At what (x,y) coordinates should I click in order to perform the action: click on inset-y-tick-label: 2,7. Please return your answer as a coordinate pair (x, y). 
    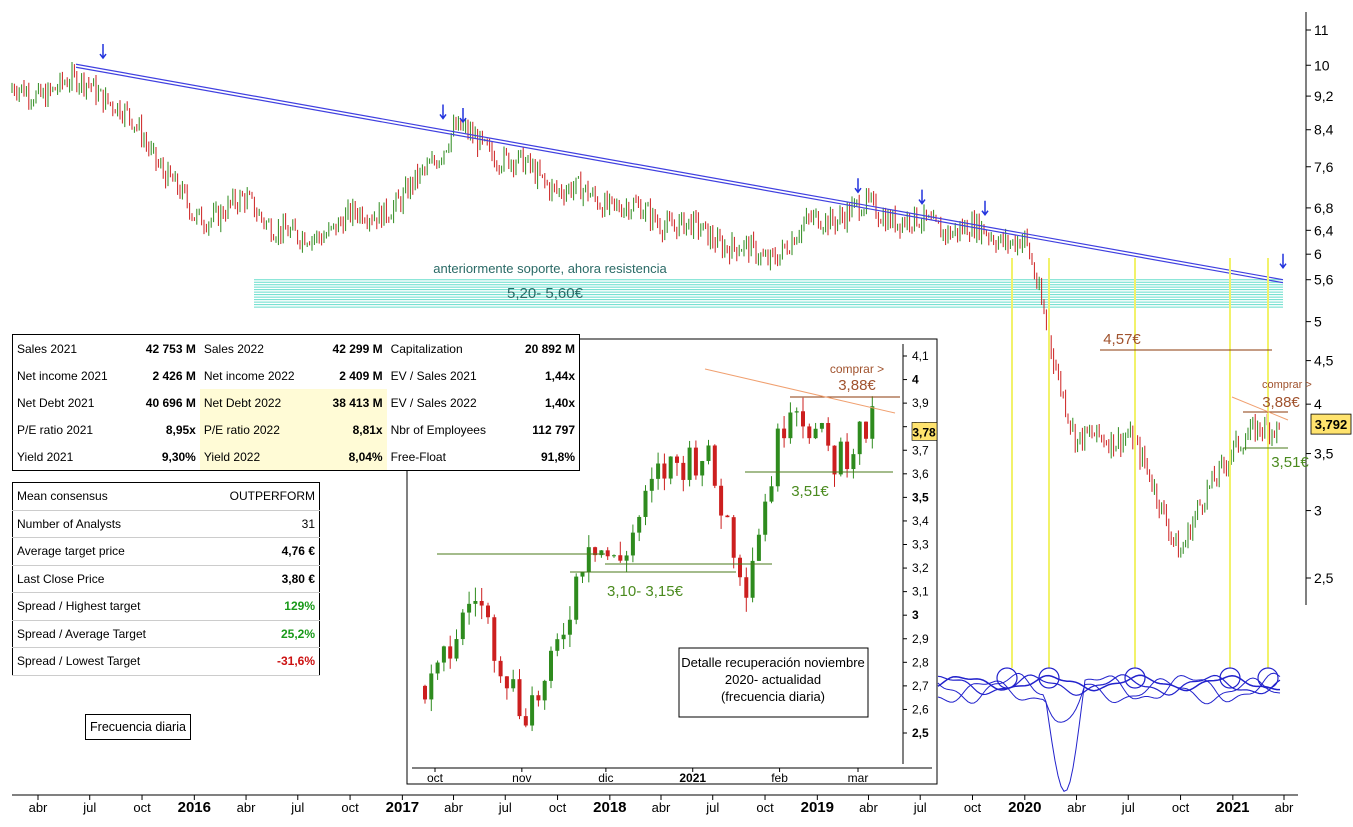
    Looking at the image, I should click on (920, 686).